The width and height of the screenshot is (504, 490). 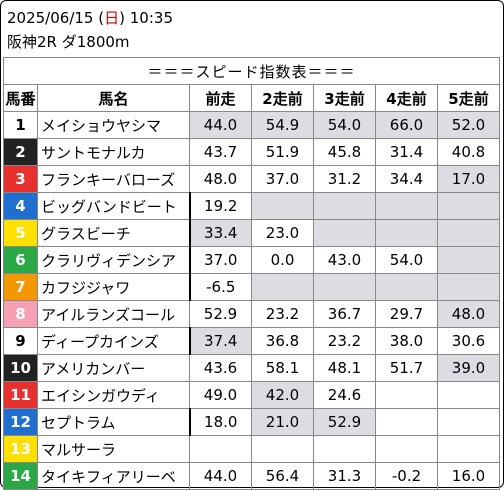 What do you see at coordinates (282, 125) in the screenshot?
I see `speed-index-2nd: 54.9` at bounding box center [282, 125].